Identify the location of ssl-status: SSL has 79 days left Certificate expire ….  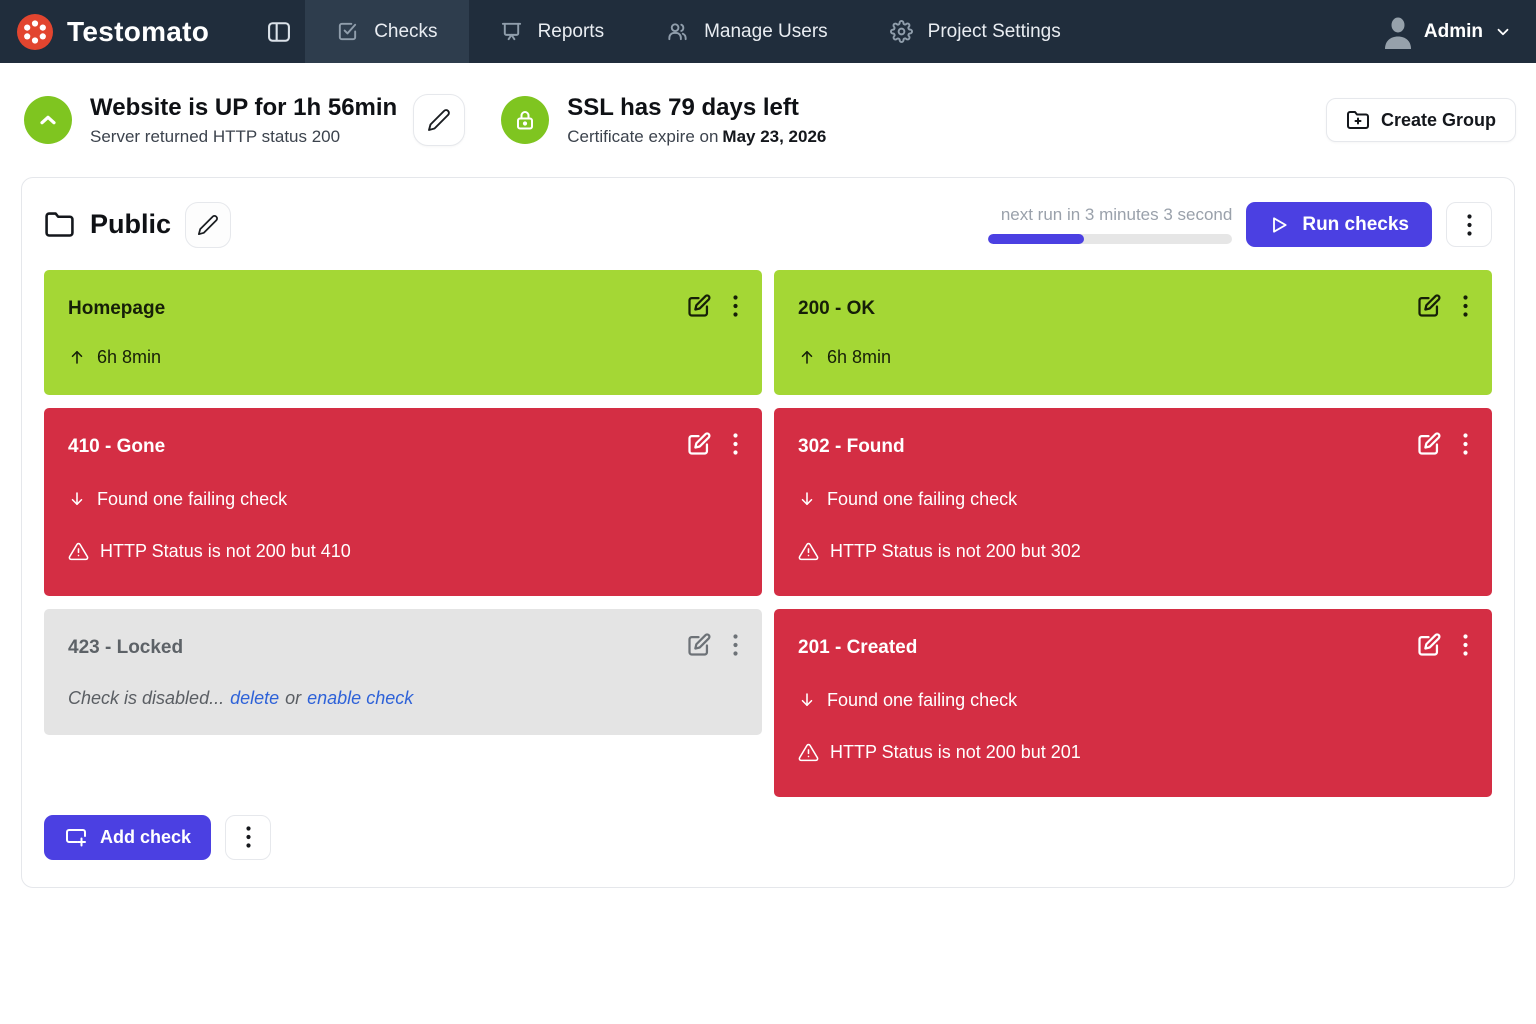
(663, 120).